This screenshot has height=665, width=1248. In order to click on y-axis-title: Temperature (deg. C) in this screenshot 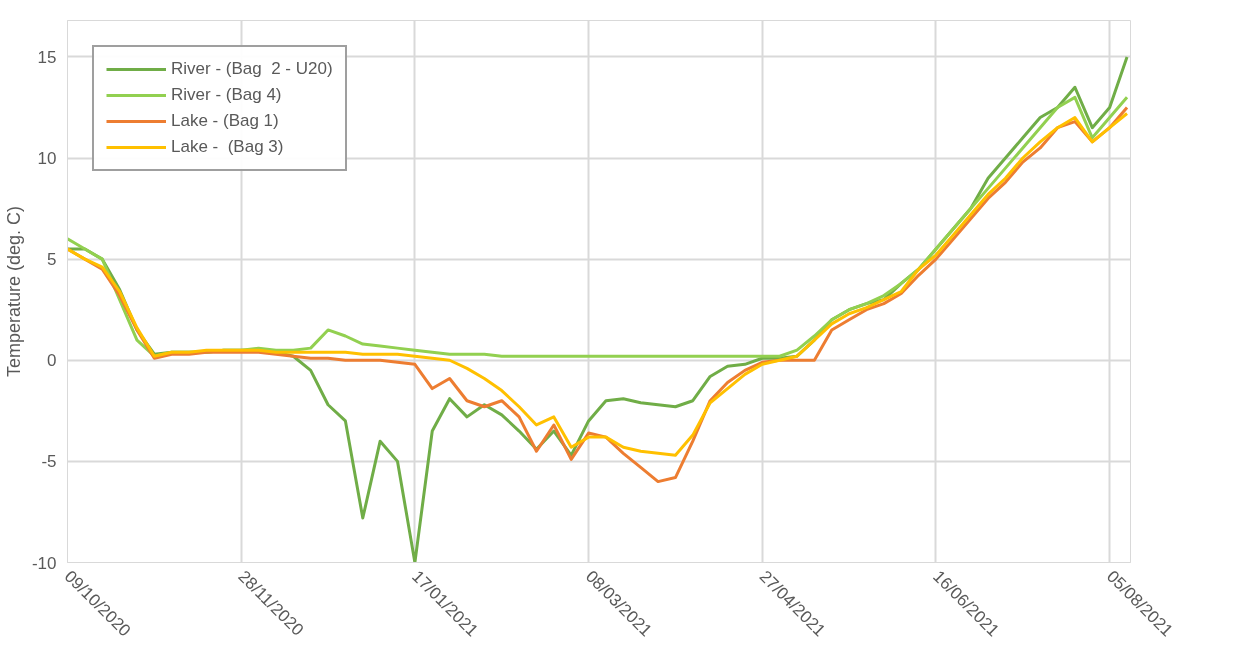, I will do `click(13, 291)`.